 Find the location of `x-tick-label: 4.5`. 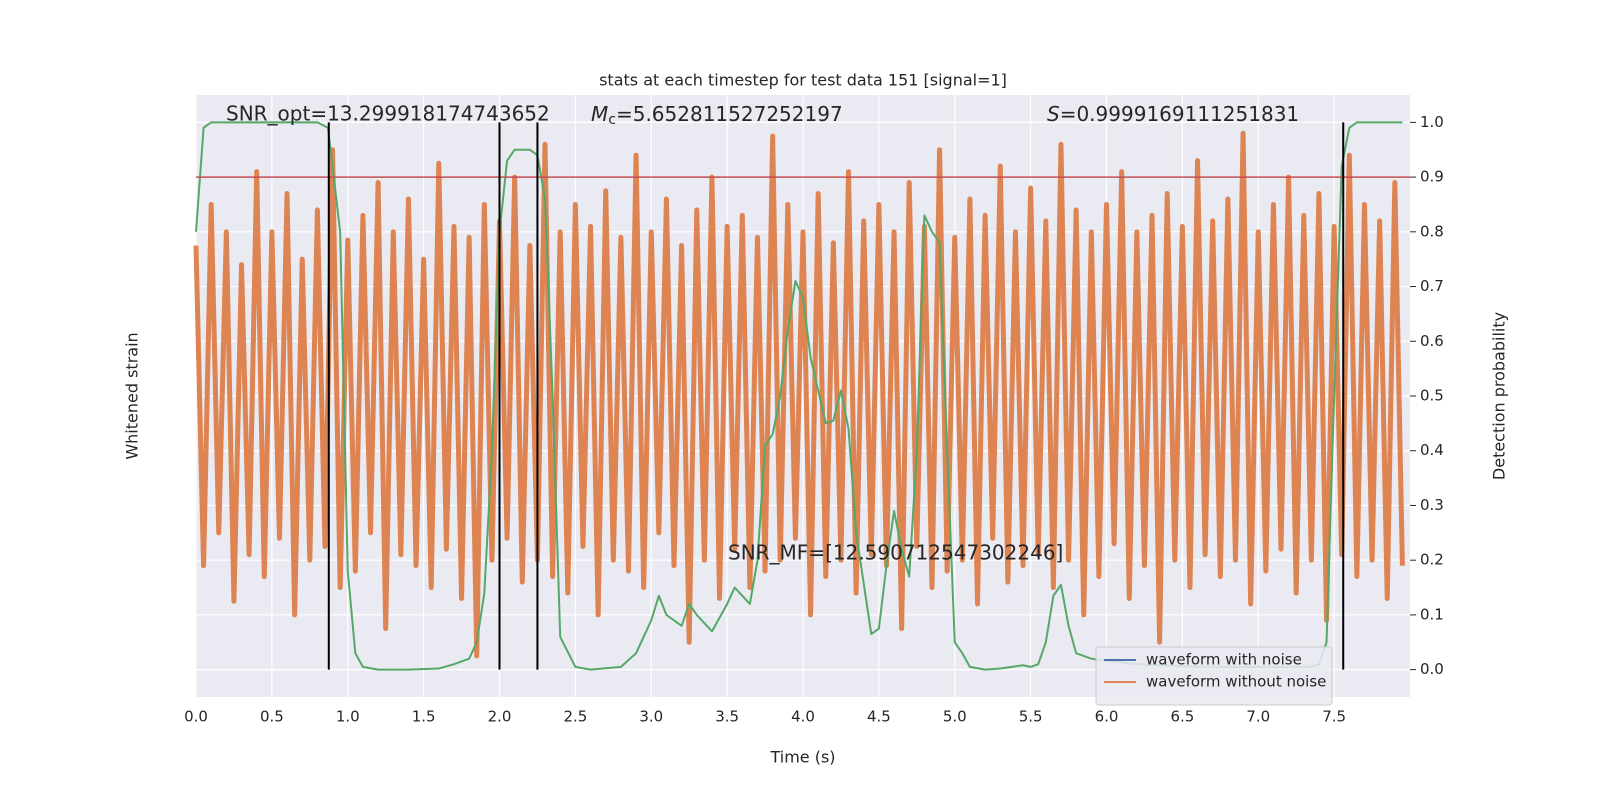

x-tick-label: 4.5 is located at coordinates (879, 717).